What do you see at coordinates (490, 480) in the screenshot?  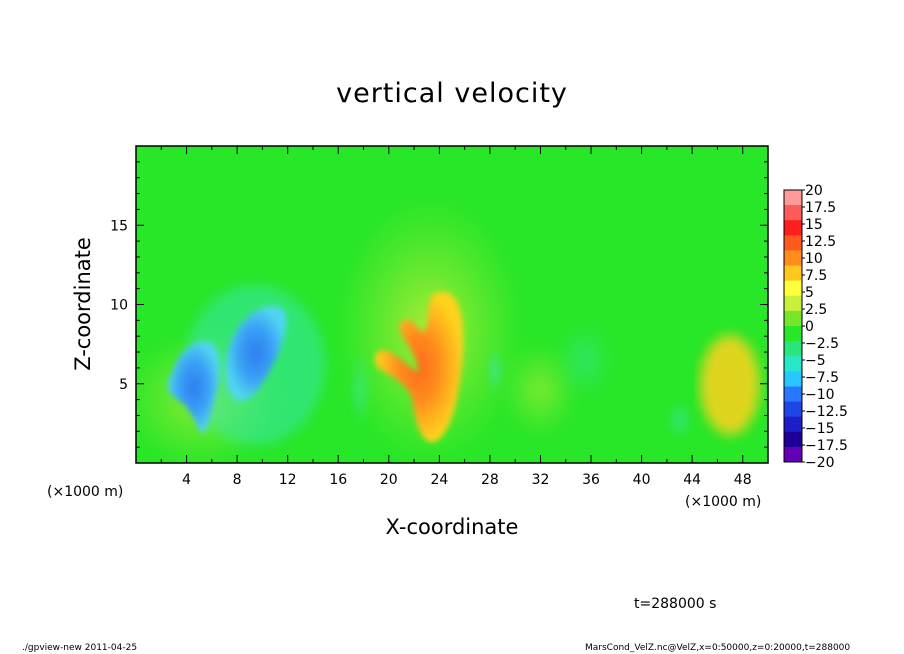 I see `x-tick-label: 28` at bounding box center [490, 480].